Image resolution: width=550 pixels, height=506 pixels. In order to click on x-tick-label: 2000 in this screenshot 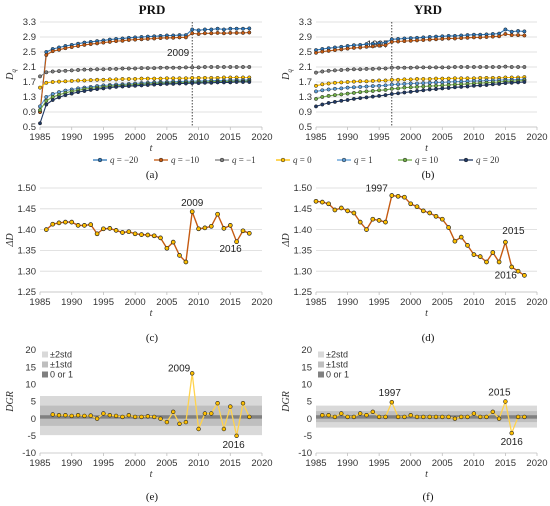, I will do `click(135, 302)`.